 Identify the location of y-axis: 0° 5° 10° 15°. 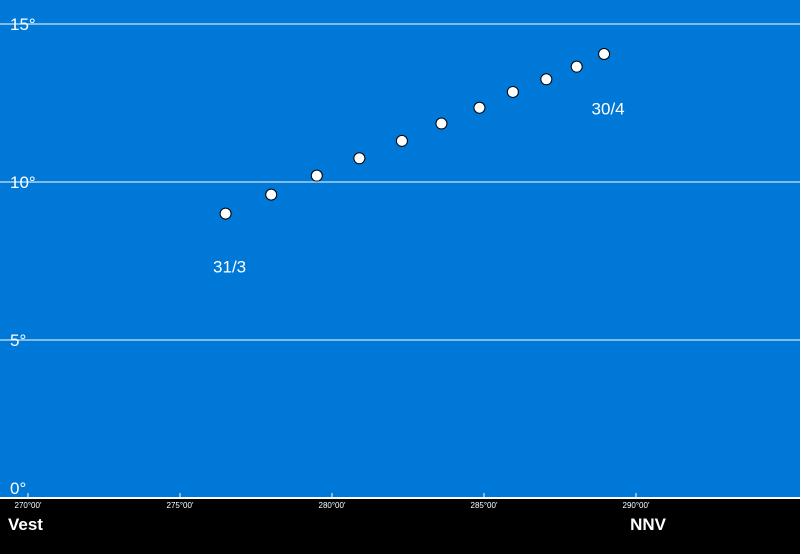
(23, 256).